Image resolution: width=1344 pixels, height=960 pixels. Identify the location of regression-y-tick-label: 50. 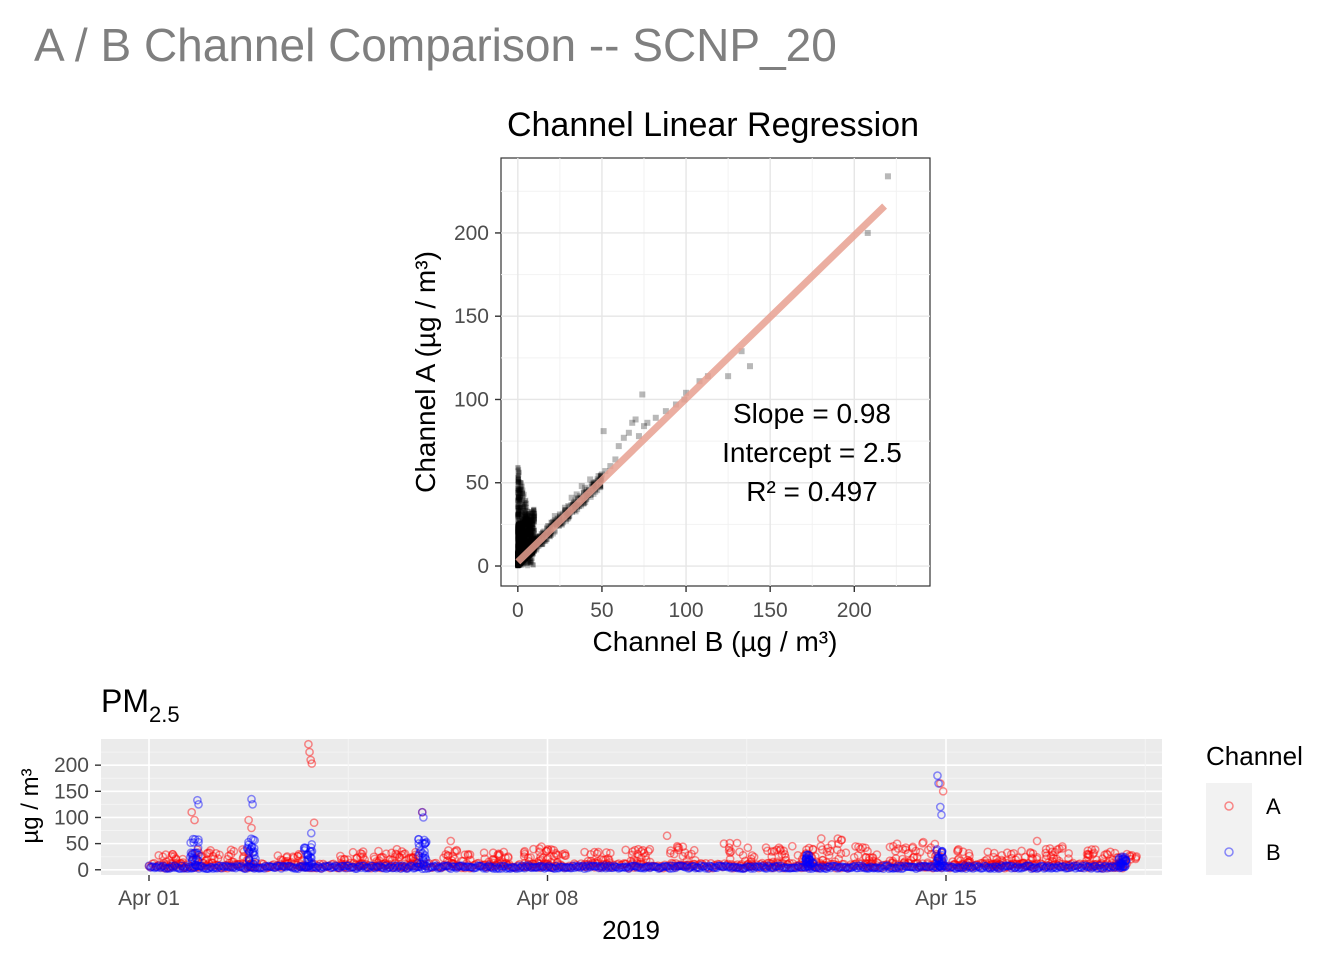
(477, 483).